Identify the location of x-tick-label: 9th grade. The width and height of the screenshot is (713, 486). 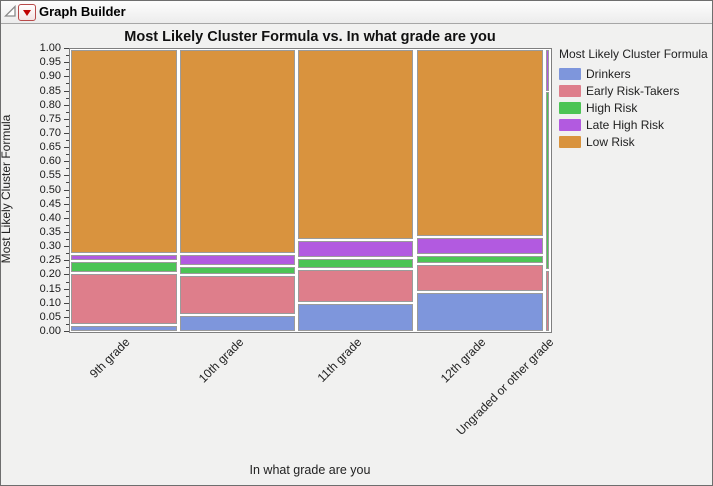
(110, 358).